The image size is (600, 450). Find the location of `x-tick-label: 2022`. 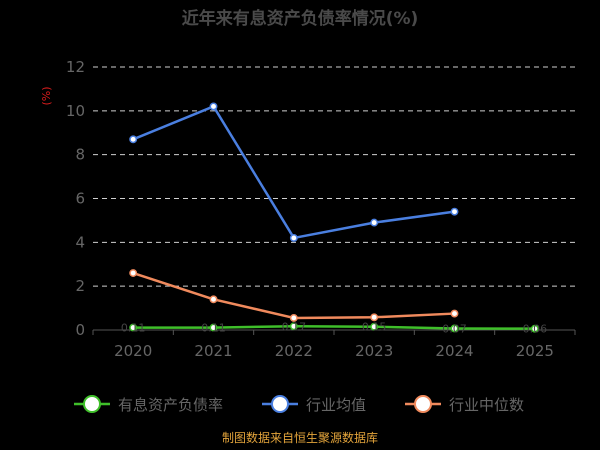

x-tick-label: 2022 is located at coordinates (294, 351).